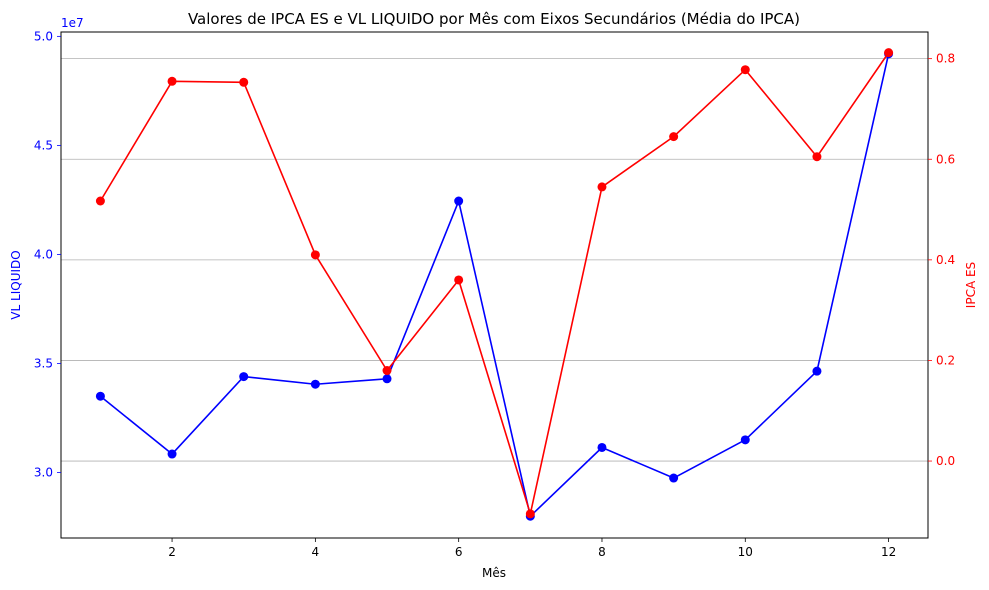 The image size is (989, 590). Describe the element at coordinates (316, 552) in the screenshot. I see `x-tick-label: 4` at that location.